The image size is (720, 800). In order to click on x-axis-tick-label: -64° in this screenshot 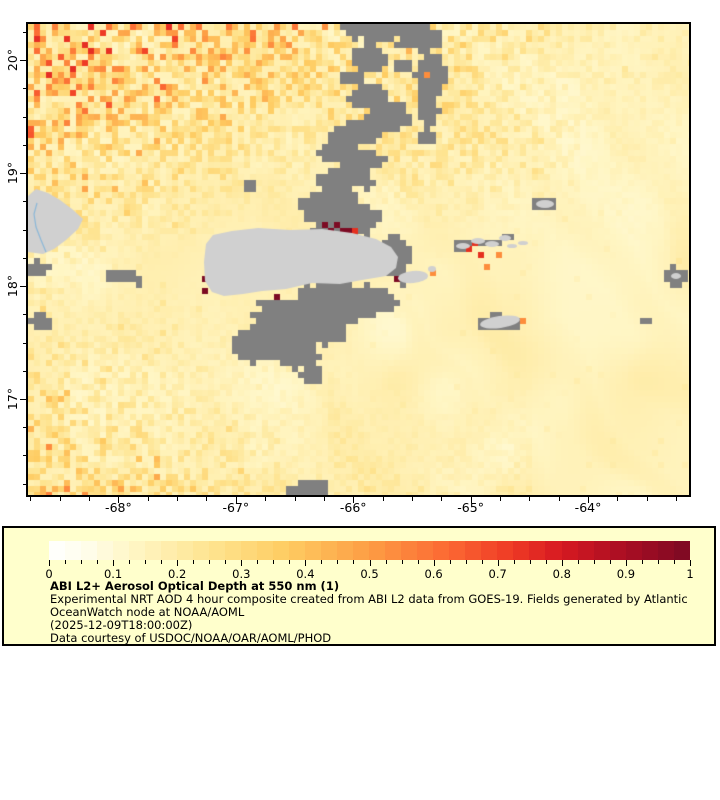, I will do `click(588, 507)`.